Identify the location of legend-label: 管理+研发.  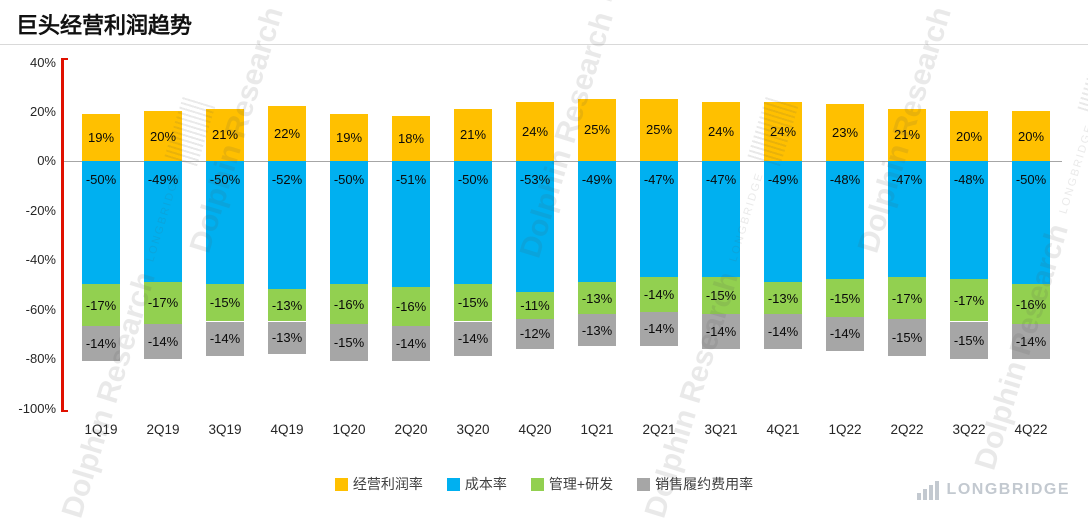
(581, 484).